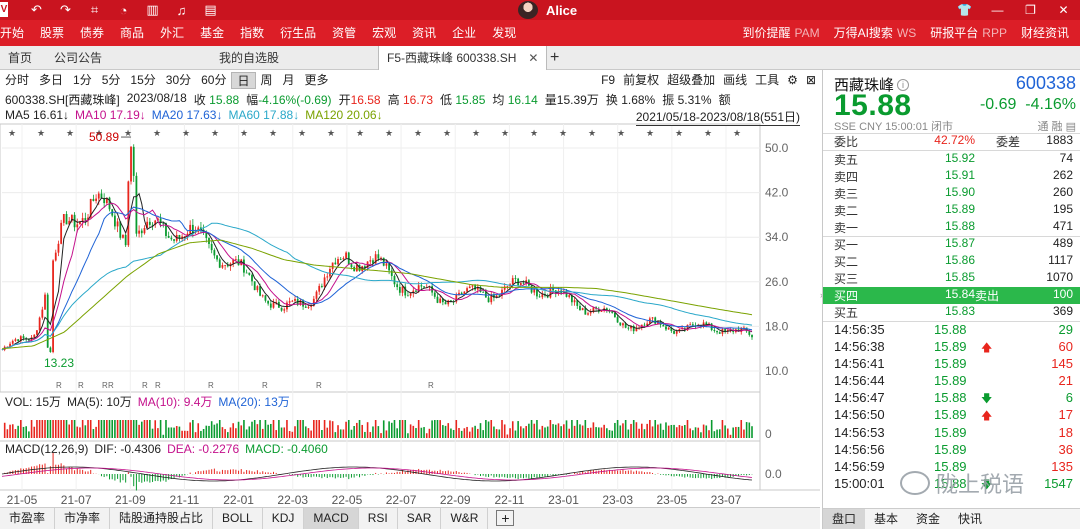 The width and height of the screenshot is (1080, 529). Describe the element at coordinates (951, 484) in the screenshot. I see `tick-row: 15:00:01 15.88 🡇 1547` at that location.